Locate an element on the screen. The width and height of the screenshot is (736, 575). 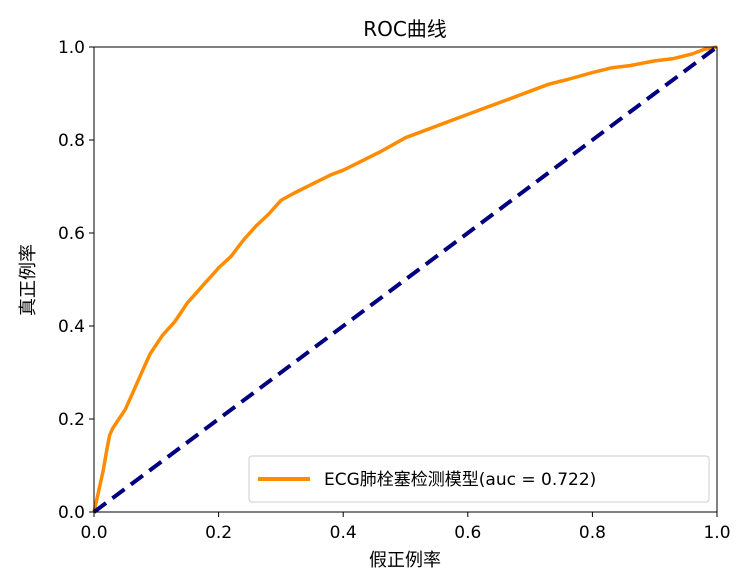
x-tick-label: 0.6 is located at coordinates (467, 533).